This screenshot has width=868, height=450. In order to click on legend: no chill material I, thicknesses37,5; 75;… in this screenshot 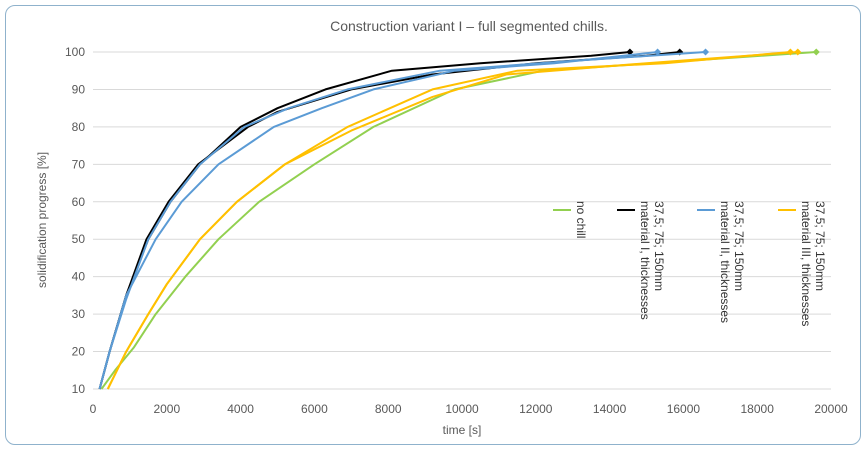, I will do `click(690, 263)`.